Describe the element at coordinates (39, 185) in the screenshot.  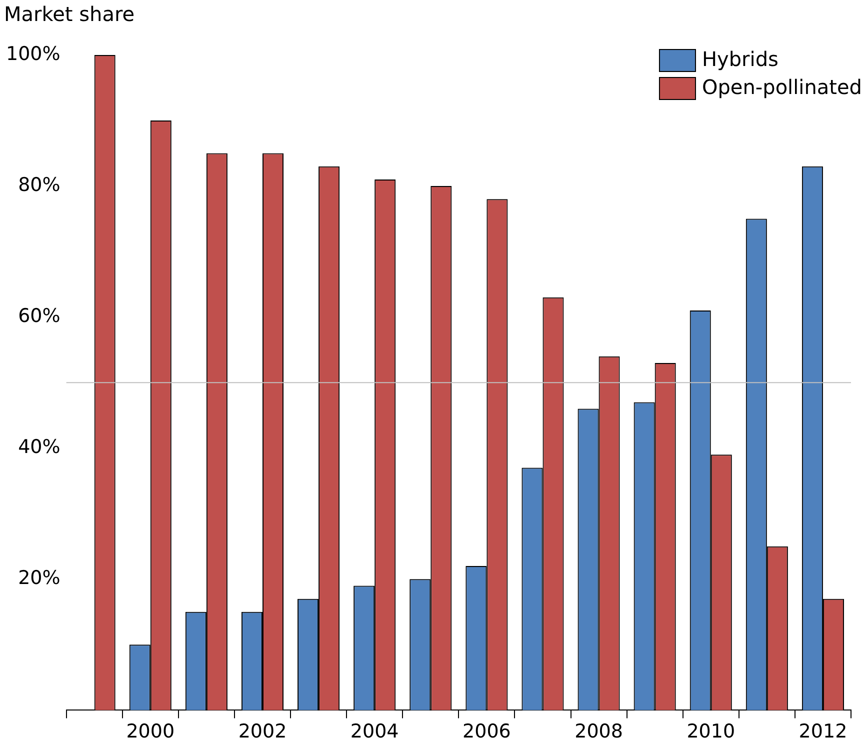
I see `y-tick-label: 80%` at that location.